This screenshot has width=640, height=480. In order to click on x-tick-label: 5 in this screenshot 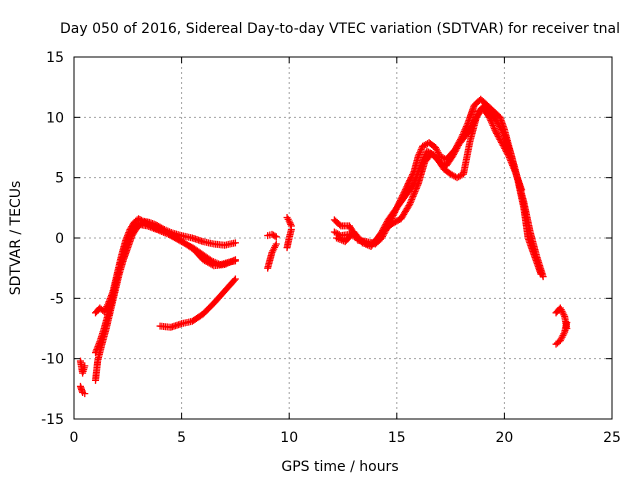, I will do `click(181, 438)`.